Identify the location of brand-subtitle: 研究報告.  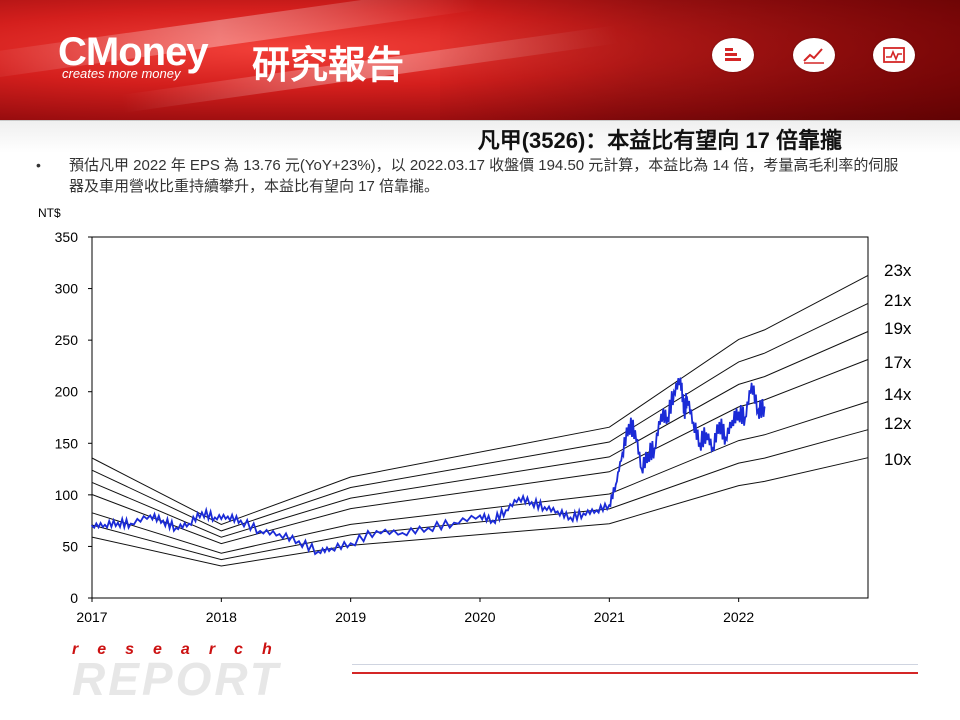
(328, 66).